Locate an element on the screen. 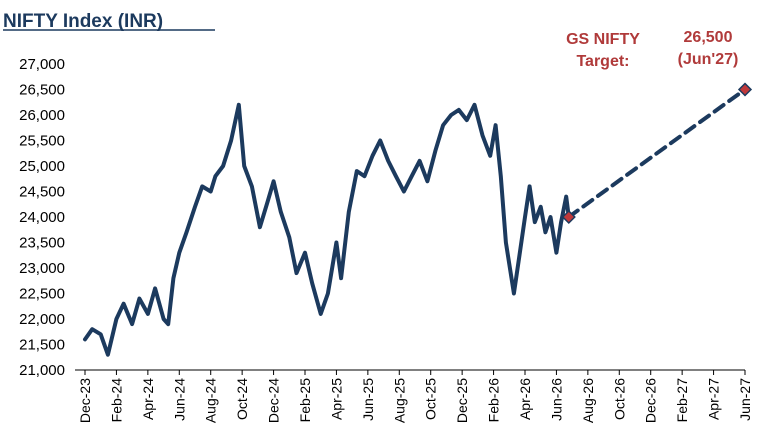 Image resolution: width=762 pixels, height=442 pixels. x-tick-label: Feb-27 is located at coordinates (682, 400).